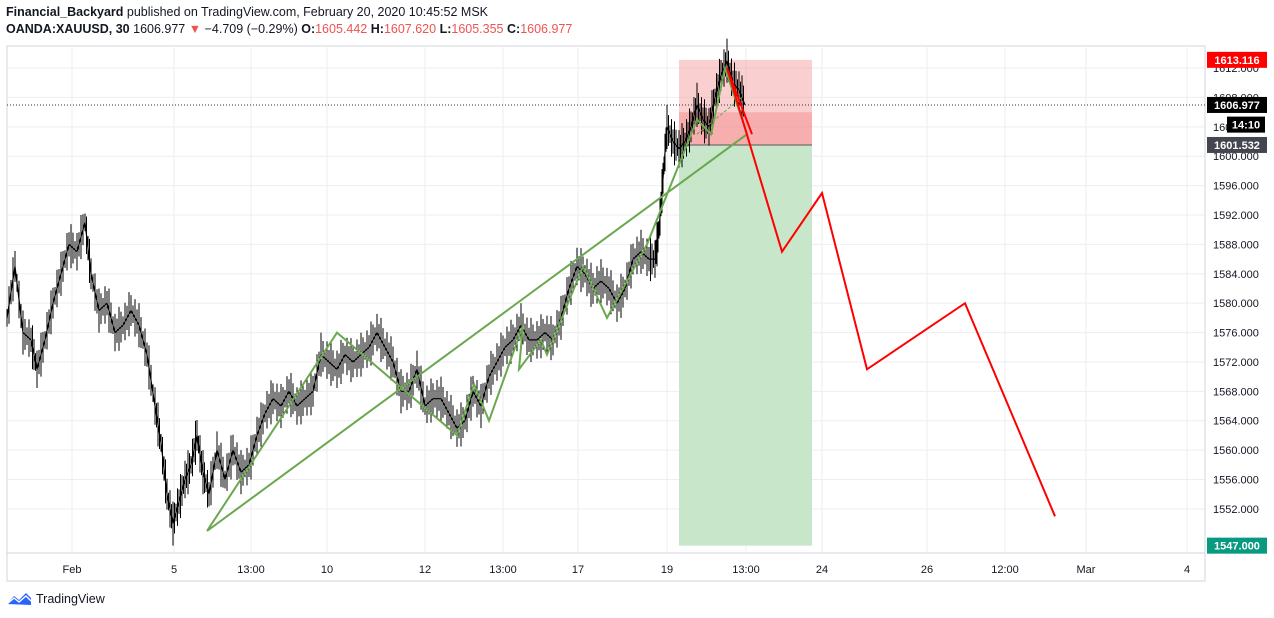 The width and height of the screenshot is (1274, 618). What do you see at coordinates (1236, 157) in the screenshot?
I see `y-tick-label: 1600.000` at bounding box center [1236, 157].